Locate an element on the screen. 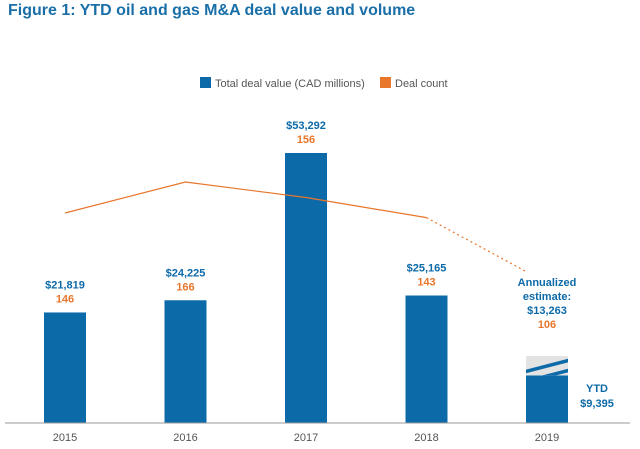  legend-swatch-deal-count is located at coordinates (385, 82).